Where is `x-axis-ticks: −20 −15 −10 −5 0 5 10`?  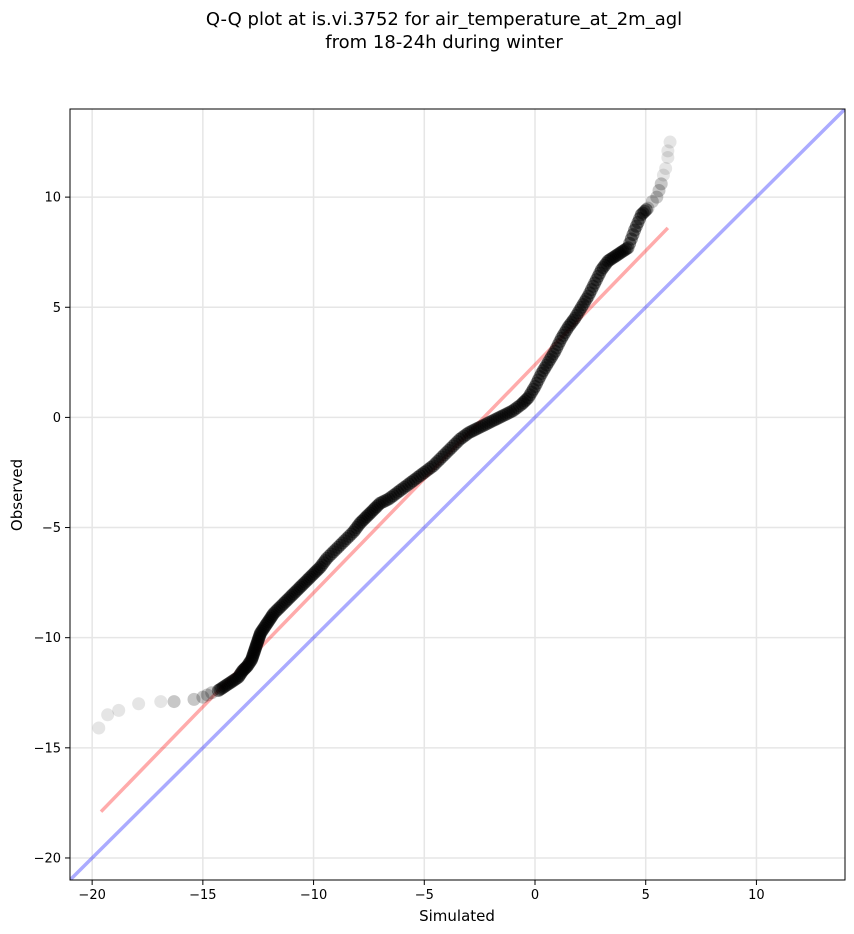 x-axis-ticks: −20 −15 −10 −5 0 5 10 is located at coordinates (421, 891).